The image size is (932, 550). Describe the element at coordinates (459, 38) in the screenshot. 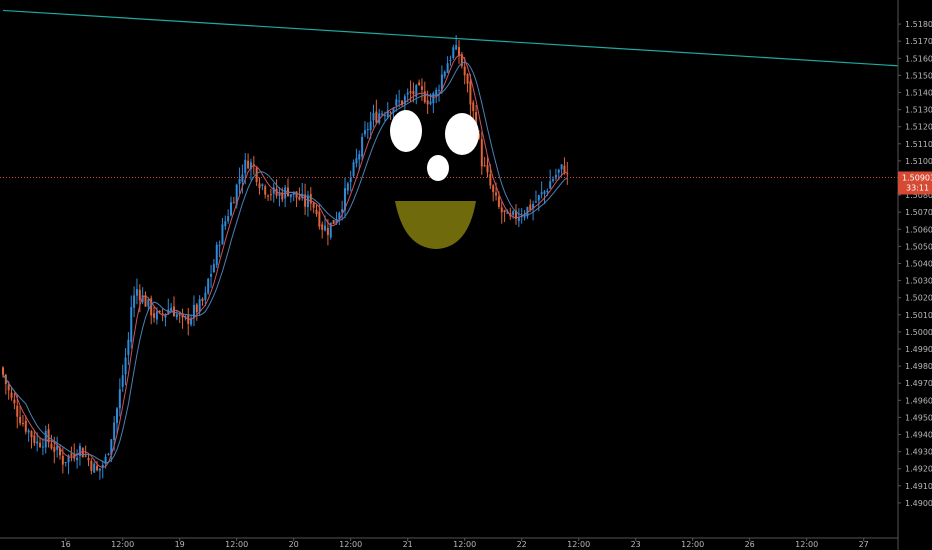

I see `trendline` at that location.